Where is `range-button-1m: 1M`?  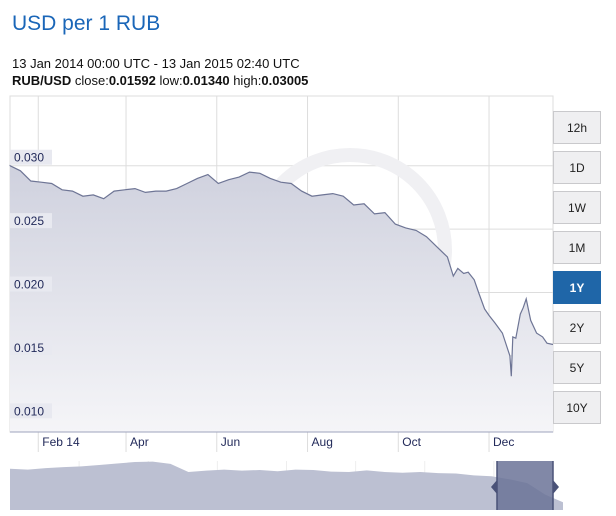
range-button-1m: 1M is located at coordinates (577, 247).